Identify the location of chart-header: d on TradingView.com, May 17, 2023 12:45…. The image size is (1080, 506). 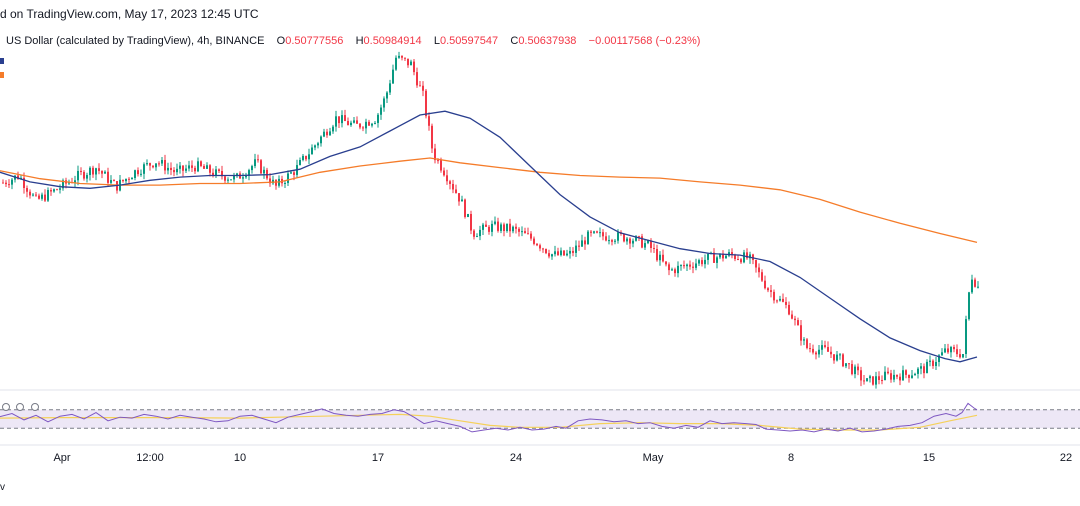
(540, 14).